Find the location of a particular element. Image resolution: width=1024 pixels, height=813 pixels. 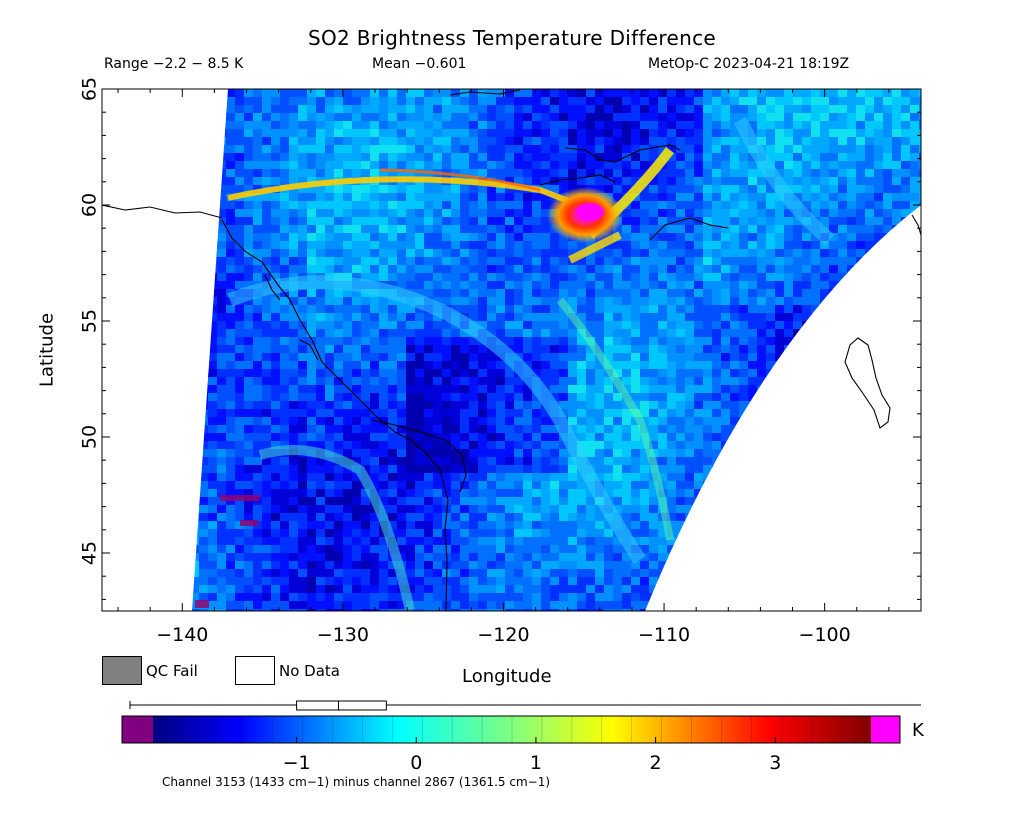

boxplot-box is located at coordinates (341, 705).